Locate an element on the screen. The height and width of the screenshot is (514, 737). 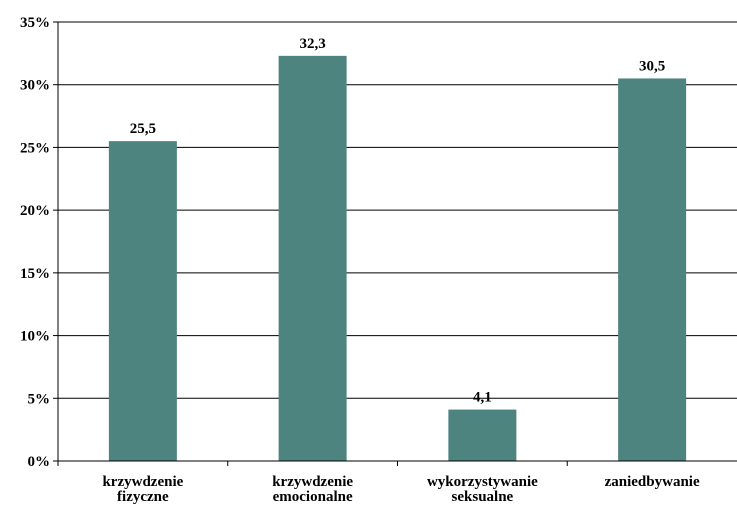
data-label: 25,5 is located at coordinates (143, 129).